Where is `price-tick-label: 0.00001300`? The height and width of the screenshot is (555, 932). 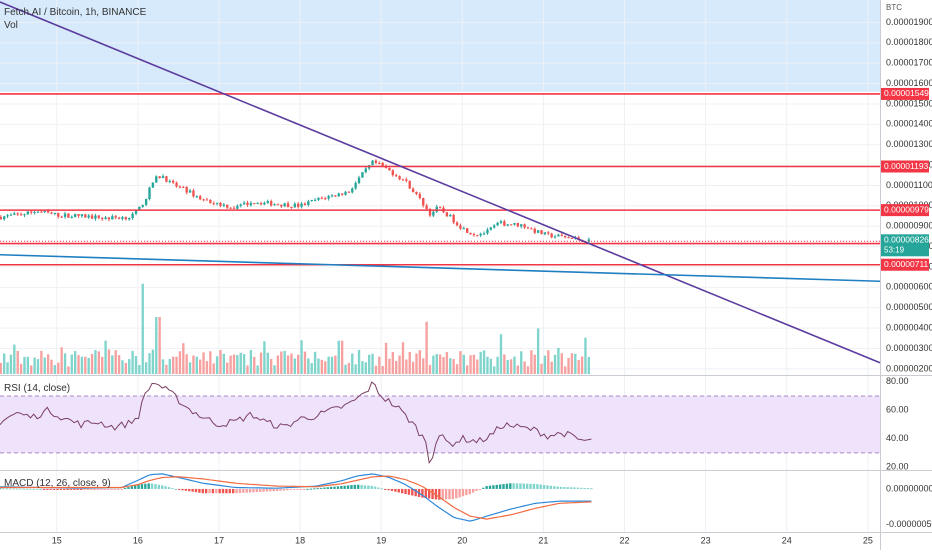
price-tick-label: 0.00001300 is located at coordinates (909, 144).